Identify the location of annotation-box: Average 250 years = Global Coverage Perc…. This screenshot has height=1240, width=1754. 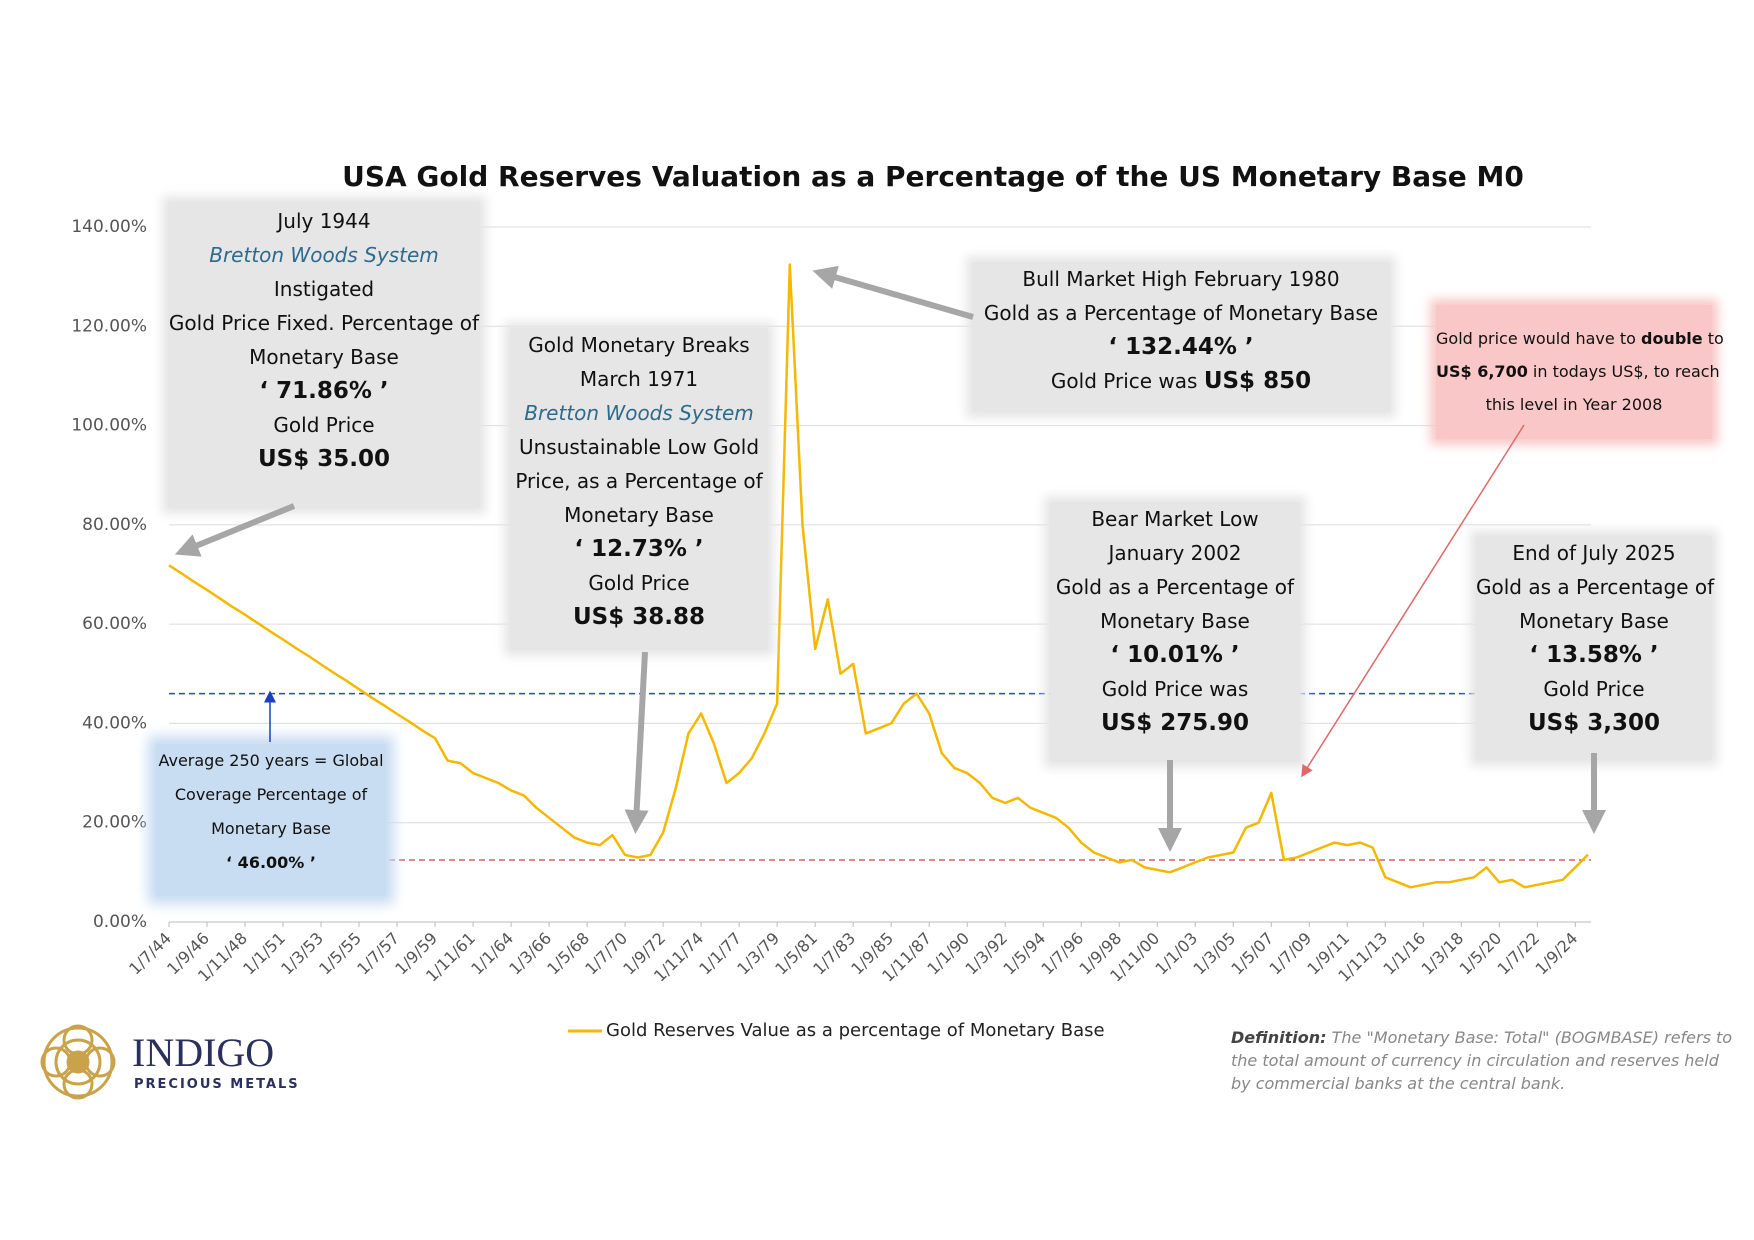
(271, 820).